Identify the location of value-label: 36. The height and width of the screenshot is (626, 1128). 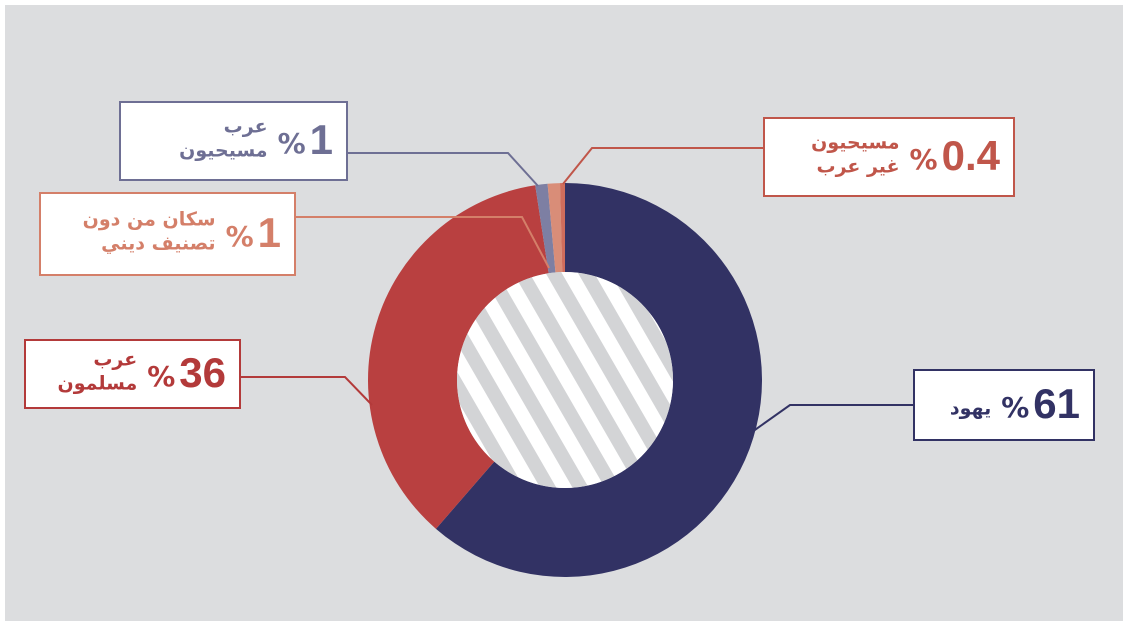
(202, 372).